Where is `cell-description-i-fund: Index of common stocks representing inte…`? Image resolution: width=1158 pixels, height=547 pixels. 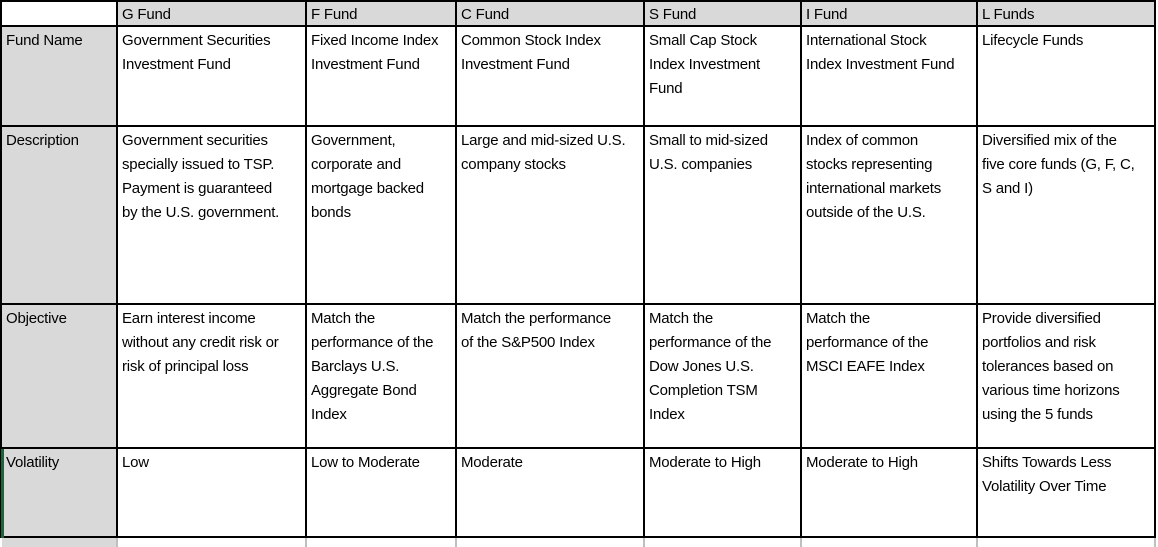 cell-description-i-fund: Index of common stocks representing inte… is located at coordinates (890, 216).